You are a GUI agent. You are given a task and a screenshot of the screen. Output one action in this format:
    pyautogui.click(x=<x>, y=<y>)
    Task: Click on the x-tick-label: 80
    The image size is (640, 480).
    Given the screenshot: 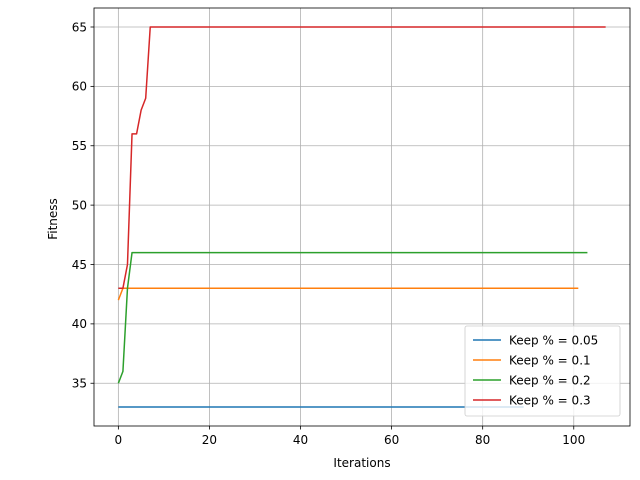 What is the action you would take?
    pyautogui.click(x=482, y=440)
    